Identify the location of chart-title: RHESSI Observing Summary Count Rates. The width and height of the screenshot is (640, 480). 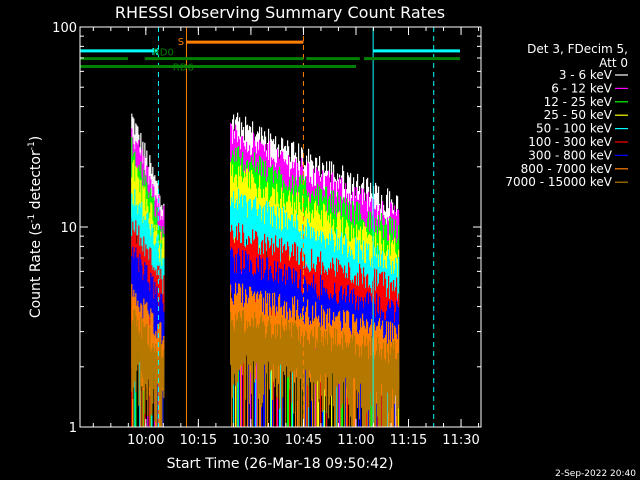
(280, 12).